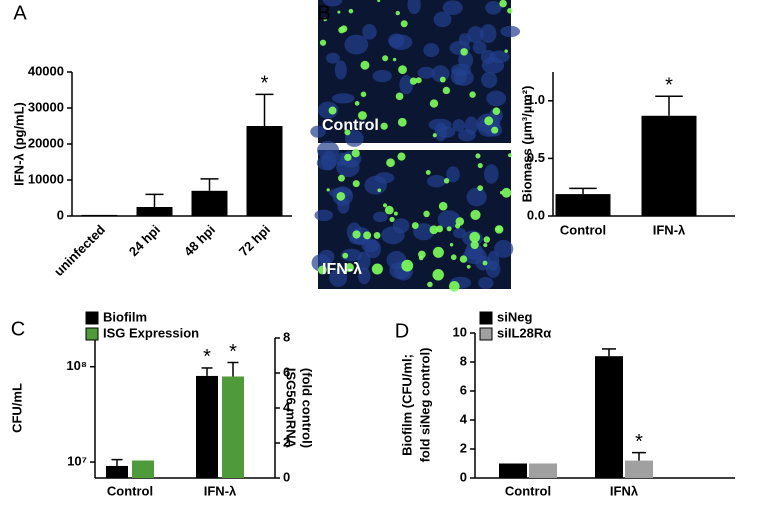 The width and height of the screenshot is (765, 505). I want to click on panel-label: A, so click(20, 13).